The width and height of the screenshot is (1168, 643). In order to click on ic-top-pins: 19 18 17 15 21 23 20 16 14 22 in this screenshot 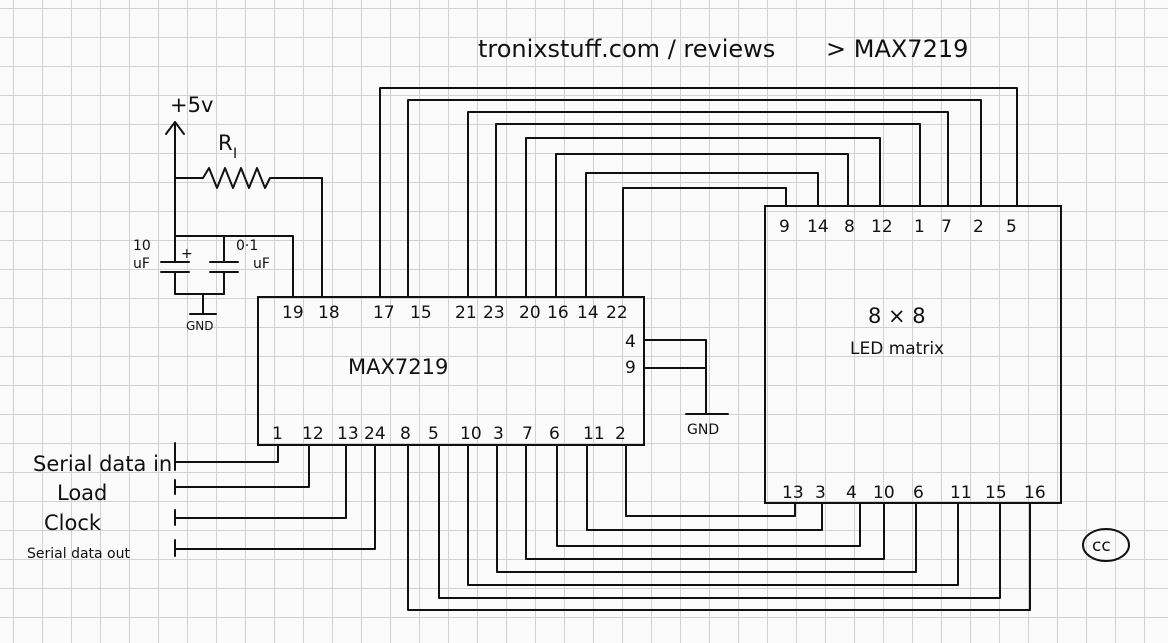, I will do `click(455, 313)`.